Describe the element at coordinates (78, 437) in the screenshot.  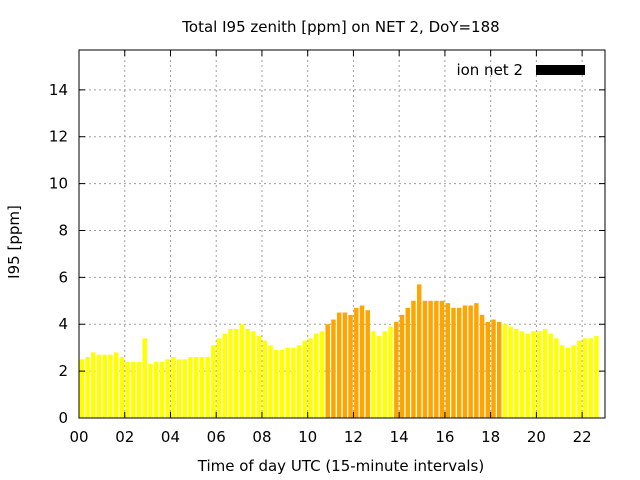
I see `x-tick-label: 00` at that location.